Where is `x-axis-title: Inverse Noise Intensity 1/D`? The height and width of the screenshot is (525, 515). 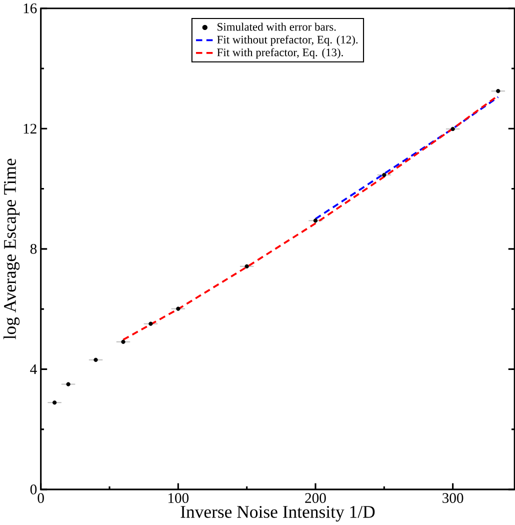 x-axis-title: Inverse Noise Intensity 1/D is located at coordinates (277, 514).